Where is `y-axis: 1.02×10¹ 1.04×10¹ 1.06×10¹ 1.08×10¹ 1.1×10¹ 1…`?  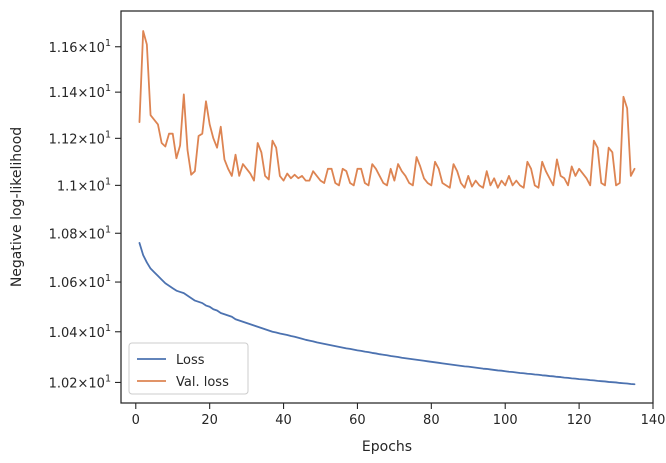
y-axis: 1.02×10¹ 1.04×10¹ 1.06×10¹ 1.08×10¹ 1.1×10¹ 1… is located at coordinates (85, 214).